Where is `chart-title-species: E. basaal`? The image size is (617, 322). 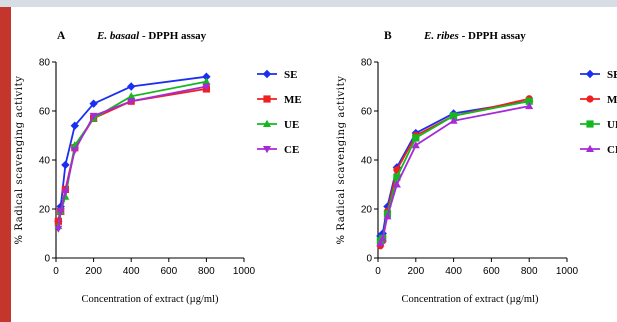
chart-title-species: E. basaal is located at coordinates (118, 36).